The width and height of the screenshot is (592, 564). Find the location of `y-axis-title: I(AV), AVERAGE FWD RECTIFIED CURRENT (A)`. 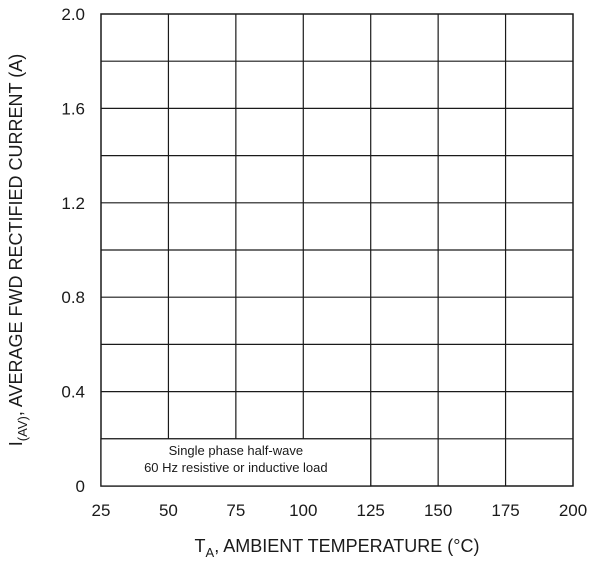

y-axis-title: I(AV), AVERAGE FWD RECTIFIED CURRENT (A) is located at coordinates (18, 250).